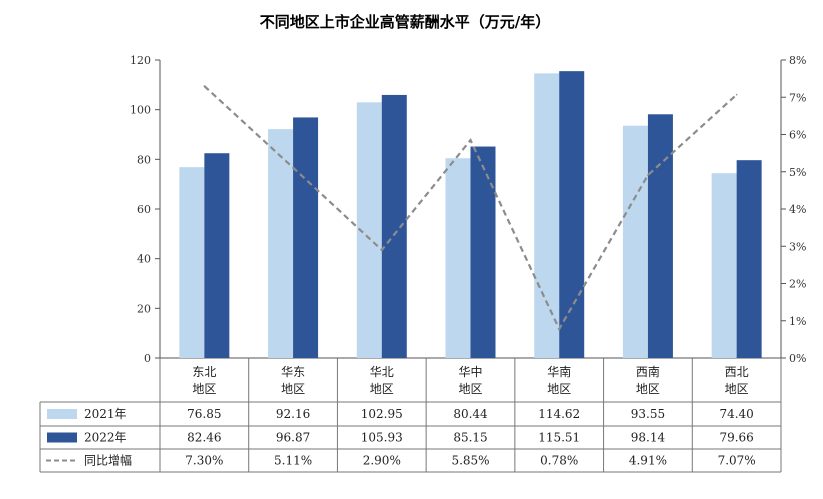 Image resolution: width=823 pixels, height=499 pixels. What do you see at coordinates (144, 209) in the screenshot?
I see `y-tick-label: 60` at bounding box center [144, 209].